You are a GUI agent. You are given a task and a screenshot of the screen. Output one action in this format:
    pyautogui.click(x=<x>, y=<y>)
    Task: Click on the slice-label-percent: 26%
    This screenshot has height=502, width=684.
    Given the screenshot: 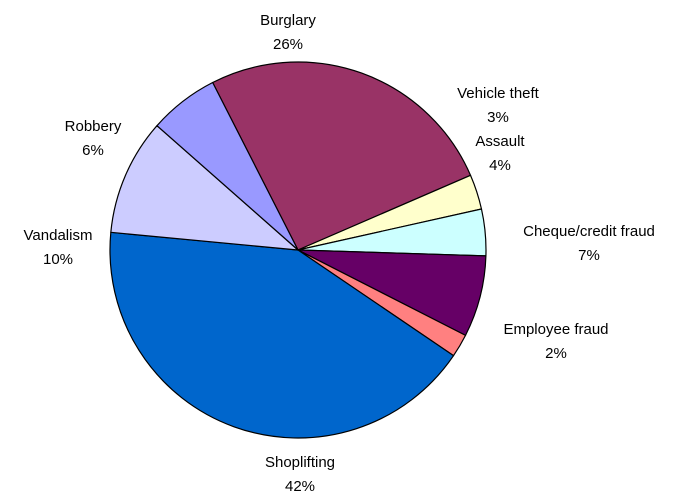 What is the action you would take?
    pyautogui.click(x=288, y=44)
    